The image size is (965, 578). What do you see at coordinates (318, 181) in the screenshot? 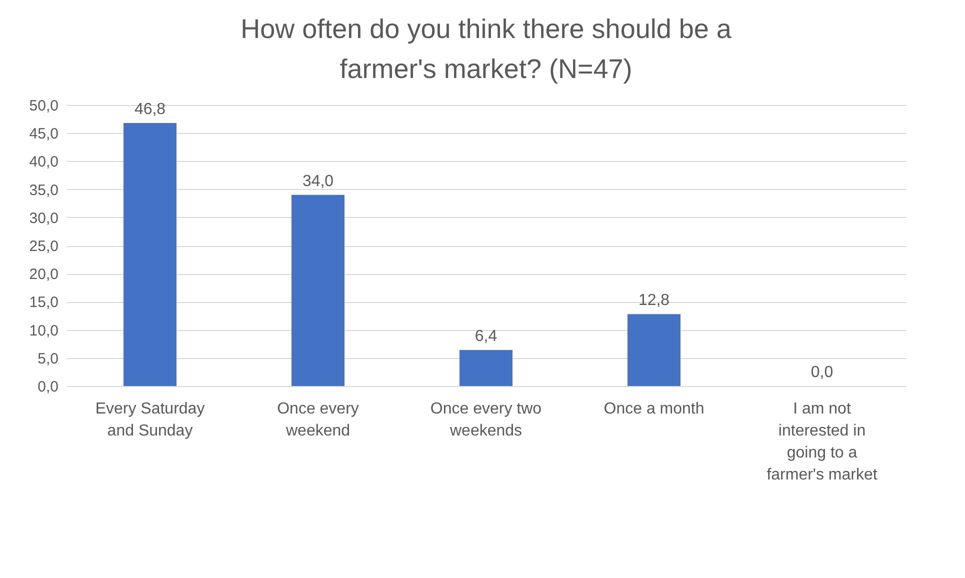
I see `data-label: 34,0` at bounding box center [318, 181].